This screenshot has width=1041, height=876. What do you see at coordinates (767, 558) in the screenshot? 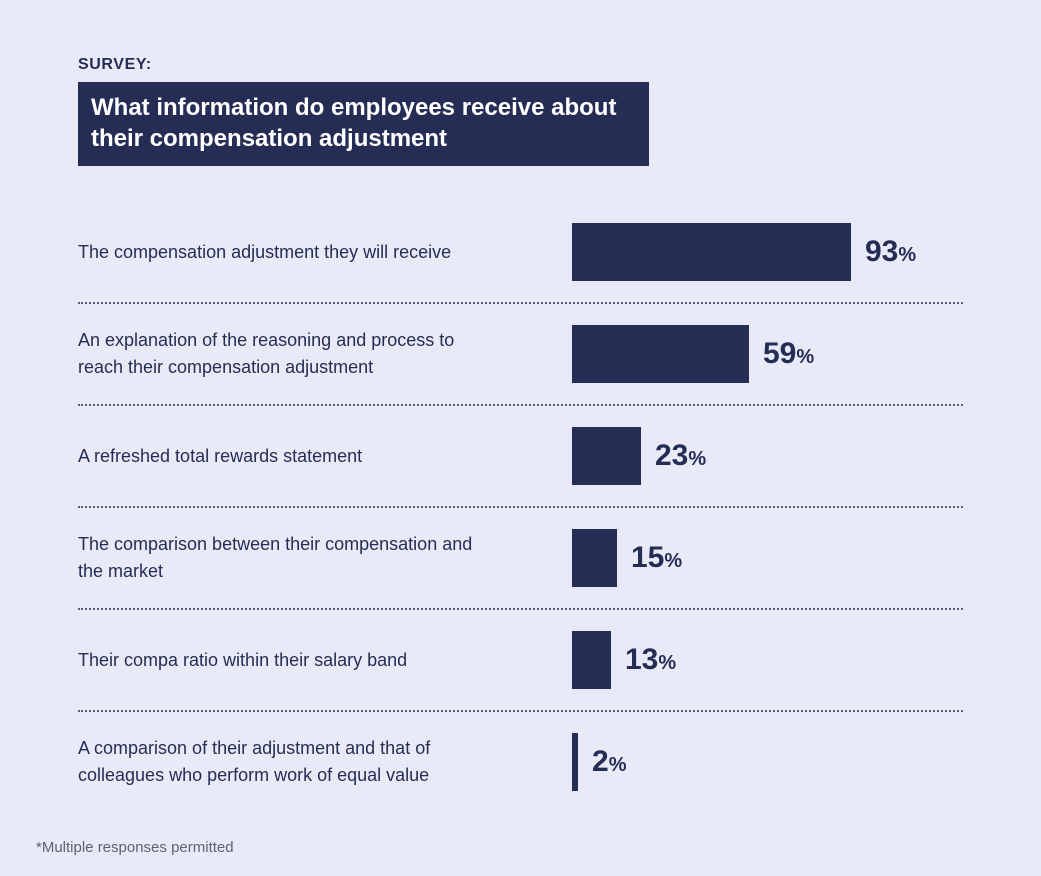
I see `bar-area: 15%` at bounding box center [767, 558].